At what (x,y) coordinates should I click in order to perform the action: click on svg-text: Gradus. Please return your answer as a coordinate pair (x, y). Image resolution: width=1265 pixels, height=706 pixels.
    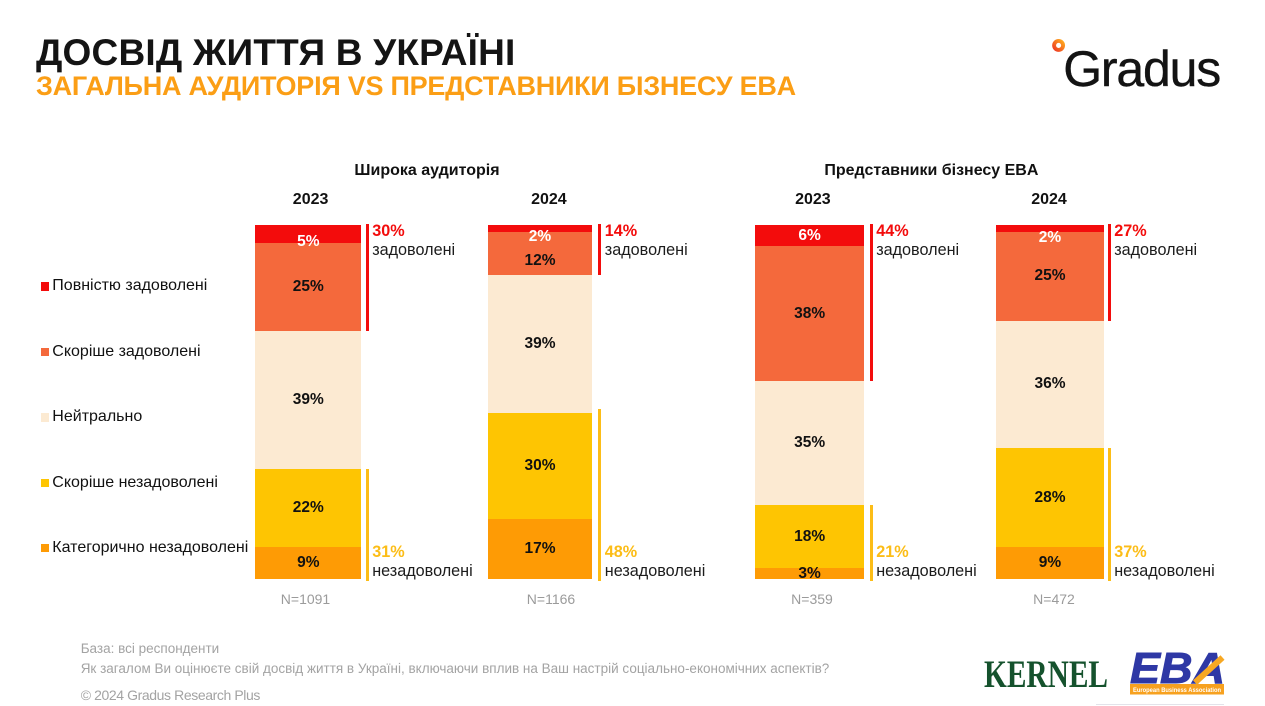
    Looking at the image, I should click on (1142, 69).